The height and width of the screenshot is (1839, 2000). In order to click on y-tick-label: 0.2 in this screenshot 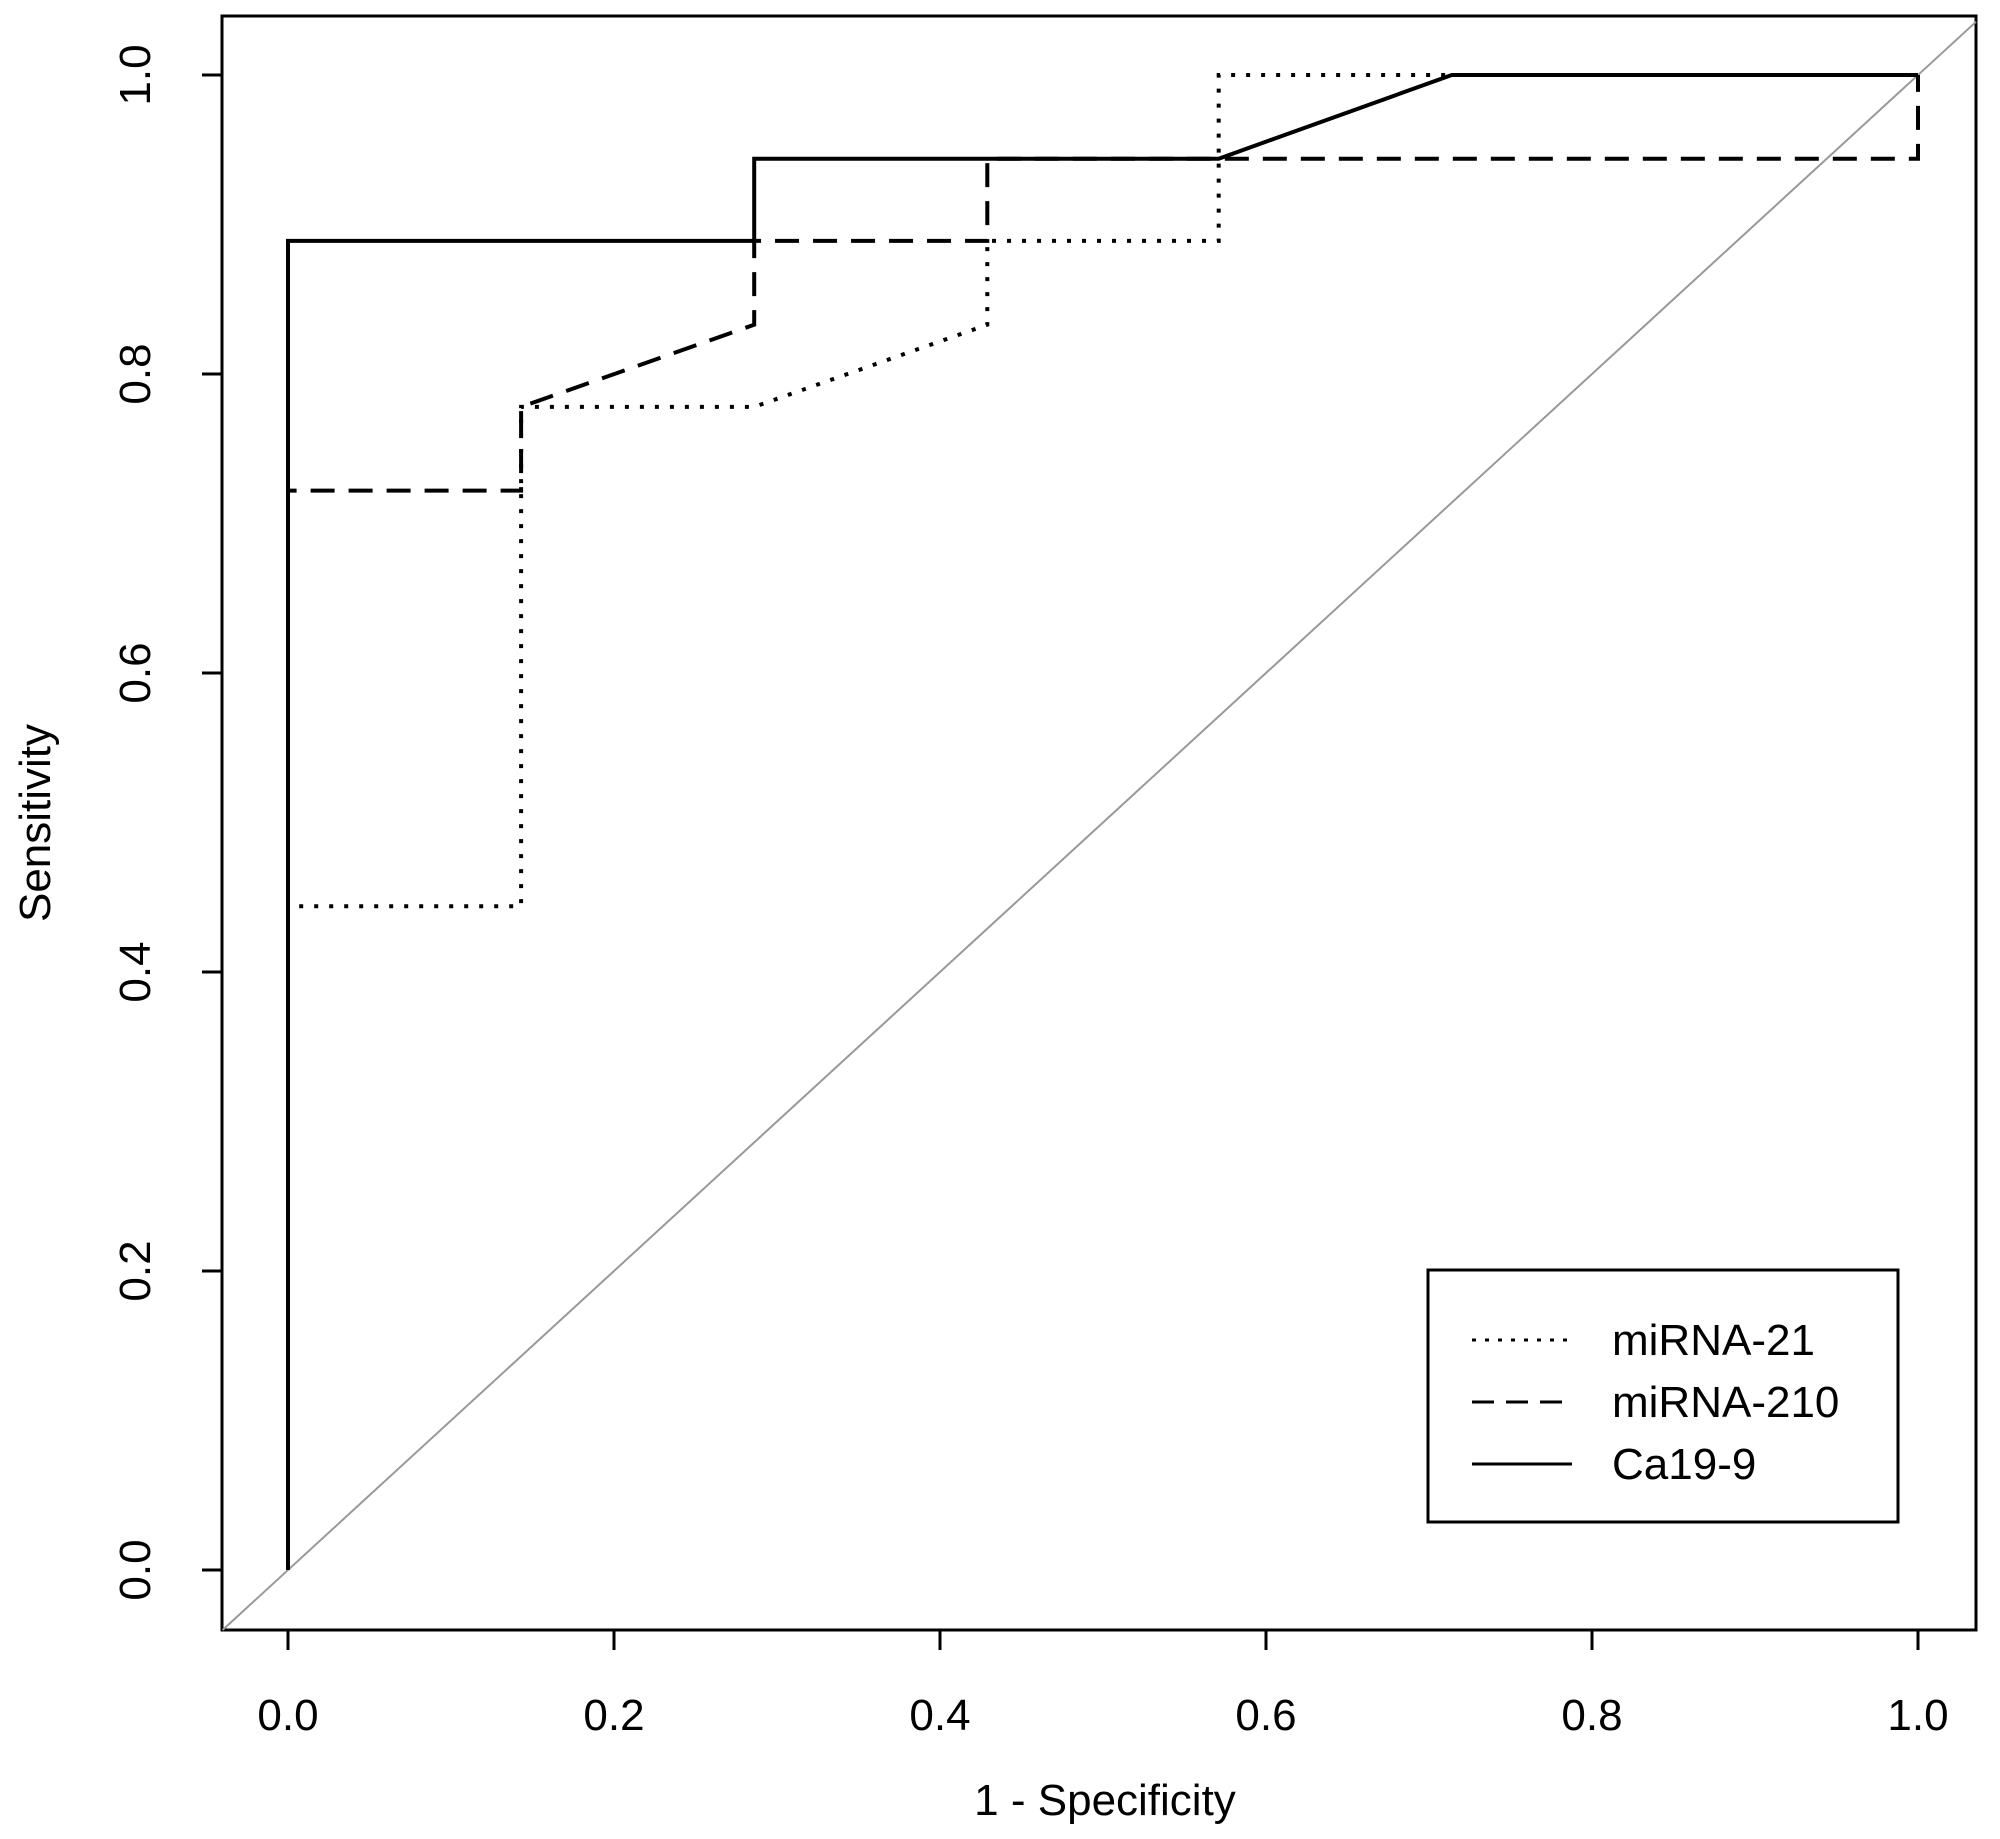, I will do `click(135, 1270)`.